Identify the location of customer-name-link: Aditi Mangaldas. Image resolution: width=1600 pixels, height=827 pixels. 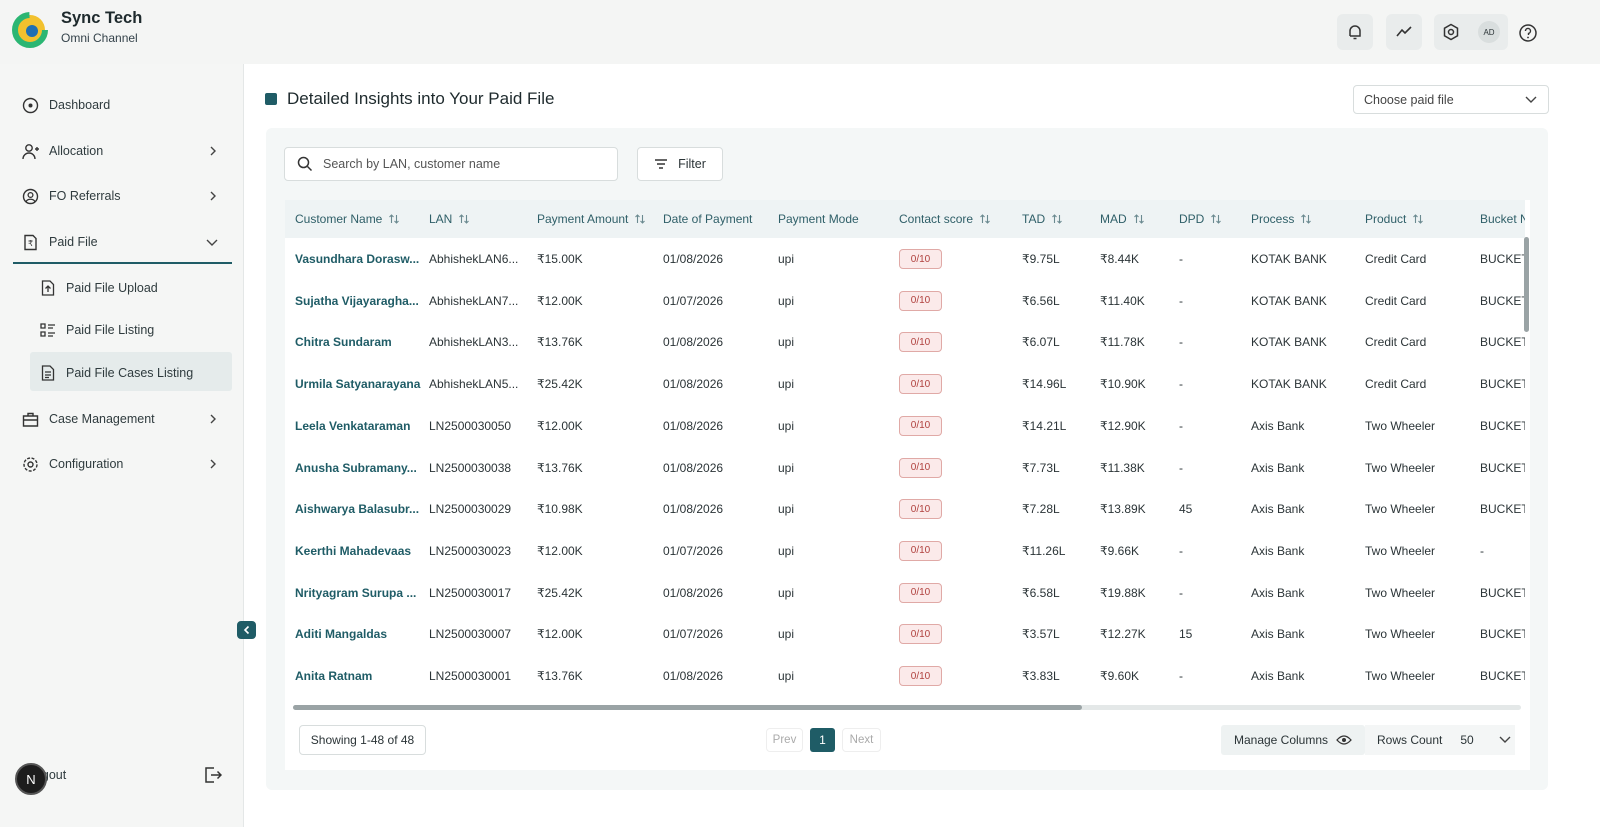
(341, 634).